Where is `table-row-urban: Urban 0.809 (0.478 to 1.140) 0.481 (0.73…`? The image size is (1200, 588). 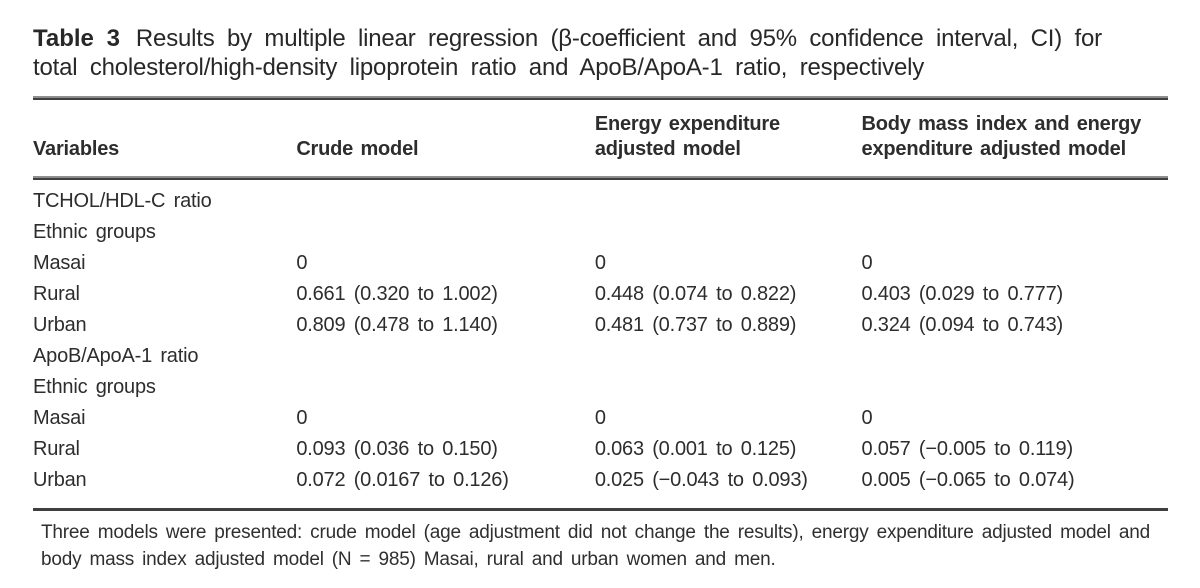
table-row-urban: Urban 0.809 (0.478 to 1.140) 0.481 (0.73… is located at coordinates (600, 325).